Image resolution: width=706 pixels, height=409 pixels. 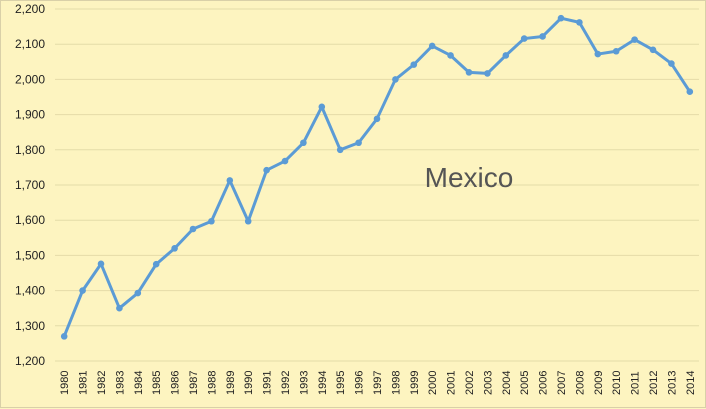 I want to click on x-tick-label: 1984, so click(x=139, y=383).